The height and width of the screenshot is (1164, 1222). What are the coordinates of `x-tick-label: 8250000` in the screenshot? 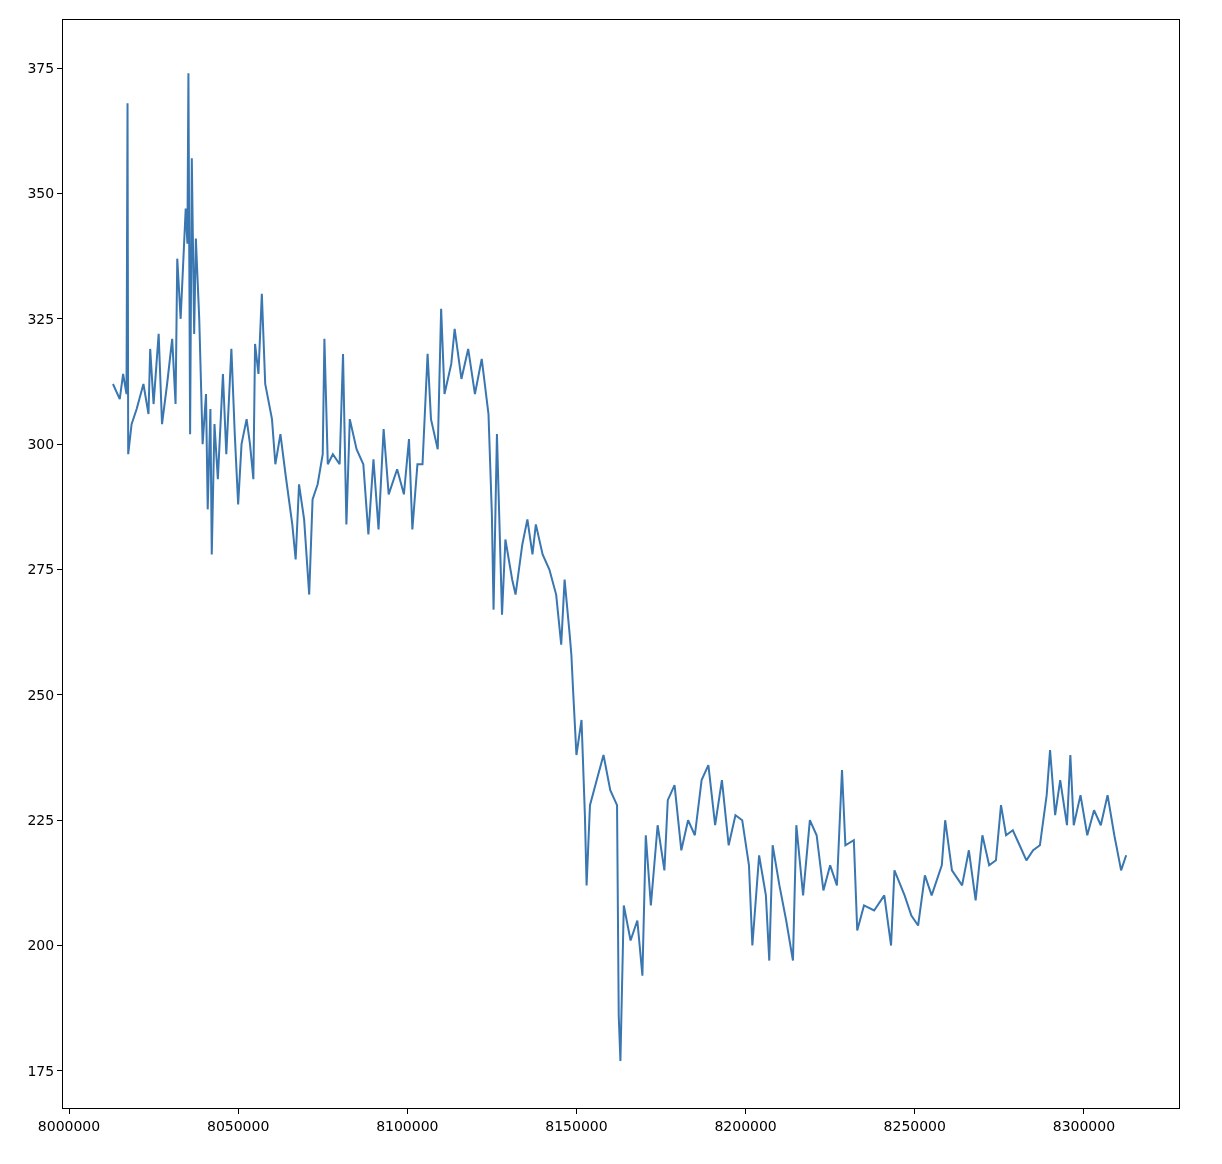 It's located at (914, 1125).